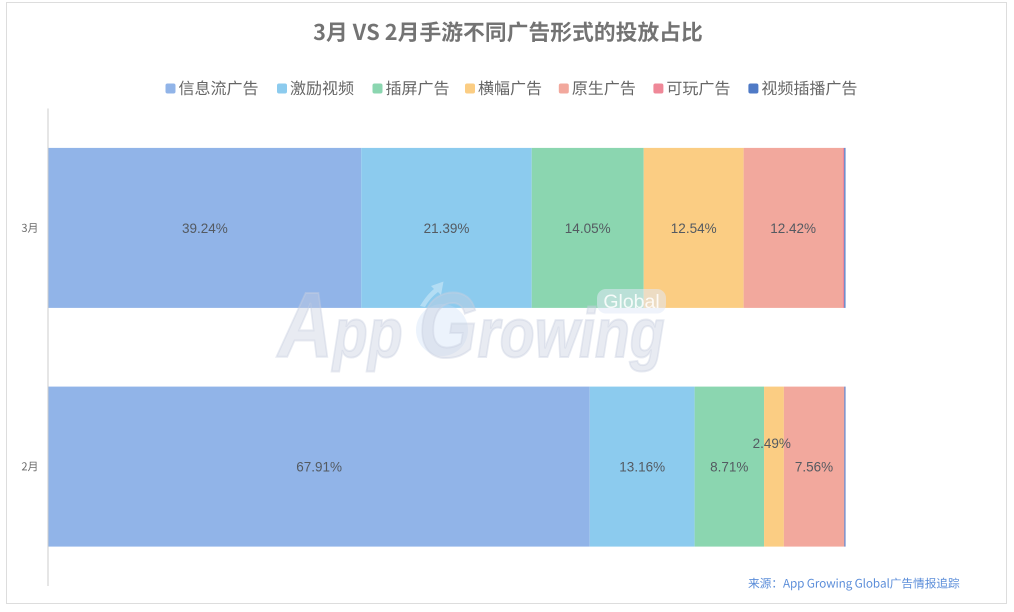  What do you see at coordinates (814, 466) in the screenshot?
I see `svg-text: 7.56%` at bounding box center [814, 466].